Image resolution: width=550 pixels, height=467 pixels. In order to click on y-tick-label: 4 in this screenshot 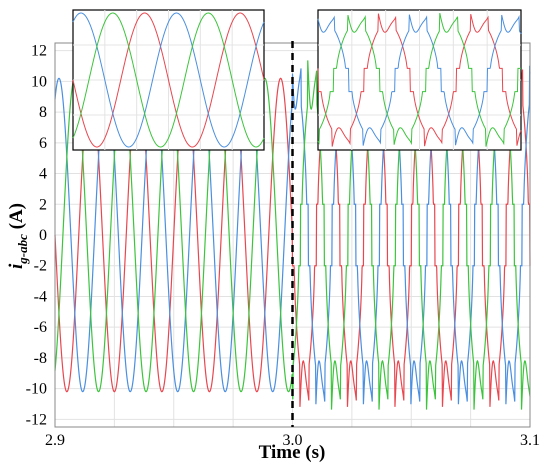, I will do `click(43, 174)`.